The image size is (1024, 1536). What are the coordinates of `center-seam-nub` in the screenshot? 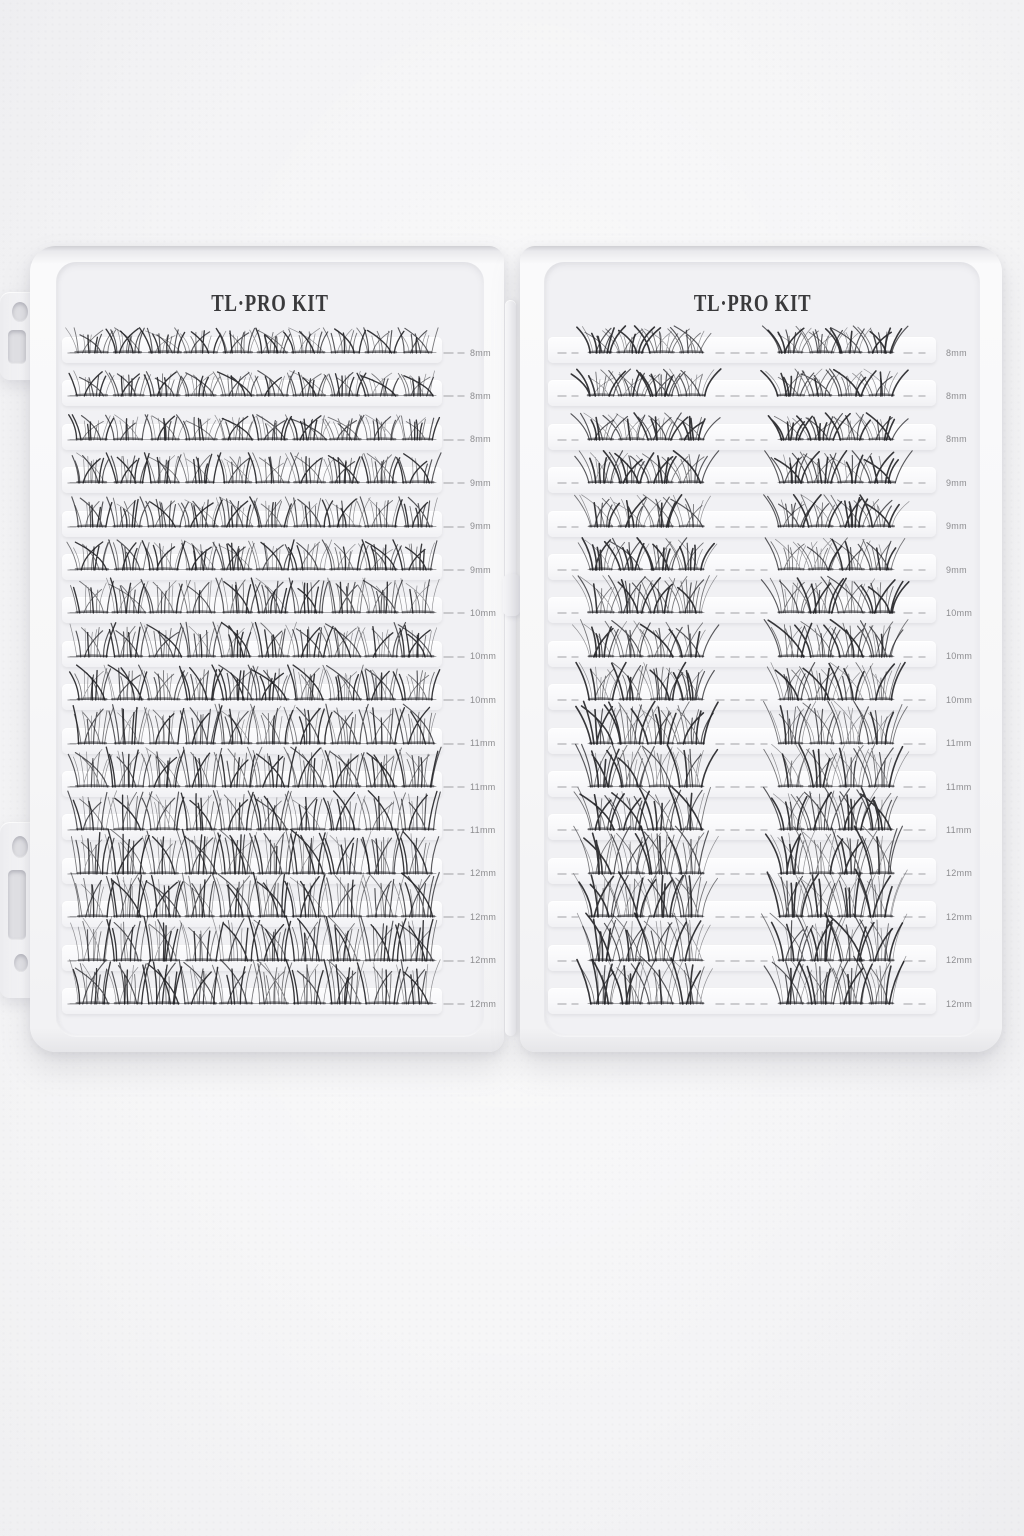 It's located at (511, 595).